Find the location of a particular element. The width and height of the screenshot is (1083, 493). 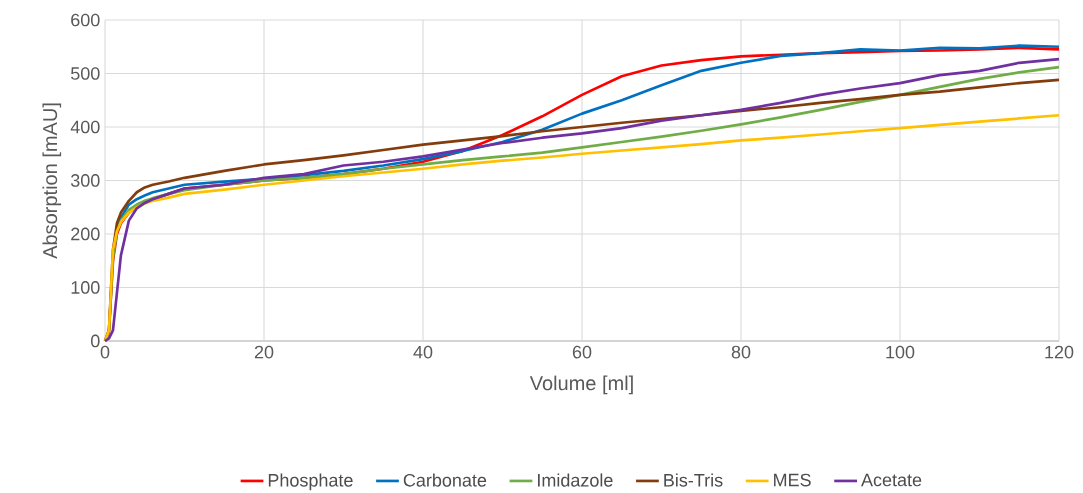

x-axis-title: Volume [ml] is located at coordinates (581, 385).